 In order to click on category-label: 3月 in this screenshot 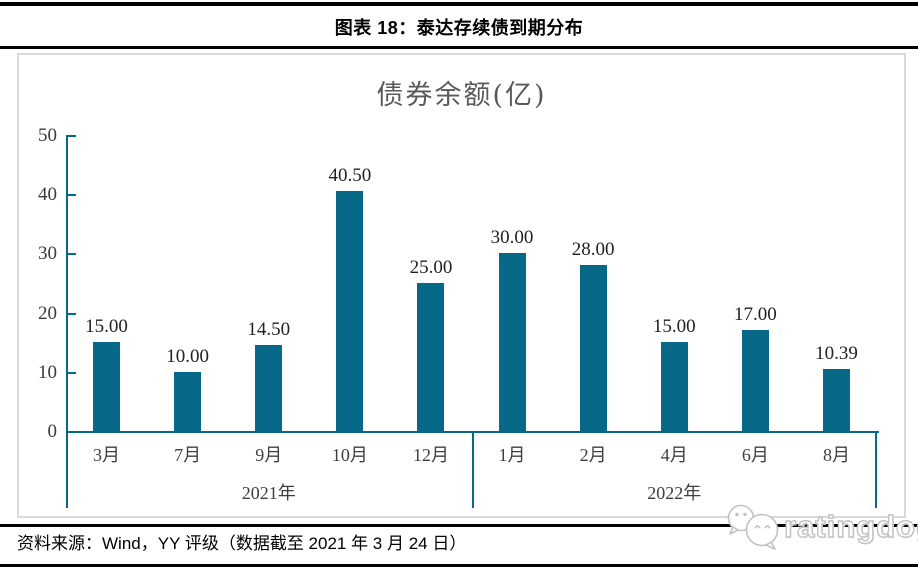, I will do `click(107, 455)`.